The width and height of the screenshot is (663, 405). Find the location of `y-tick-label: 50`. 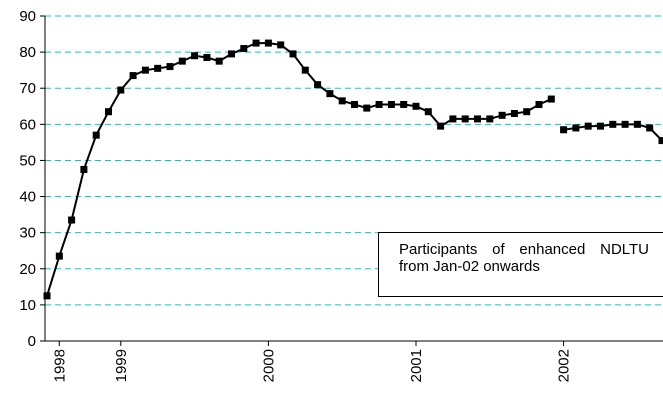

y-tick-label: 50 is located at coordinates (27, 160).